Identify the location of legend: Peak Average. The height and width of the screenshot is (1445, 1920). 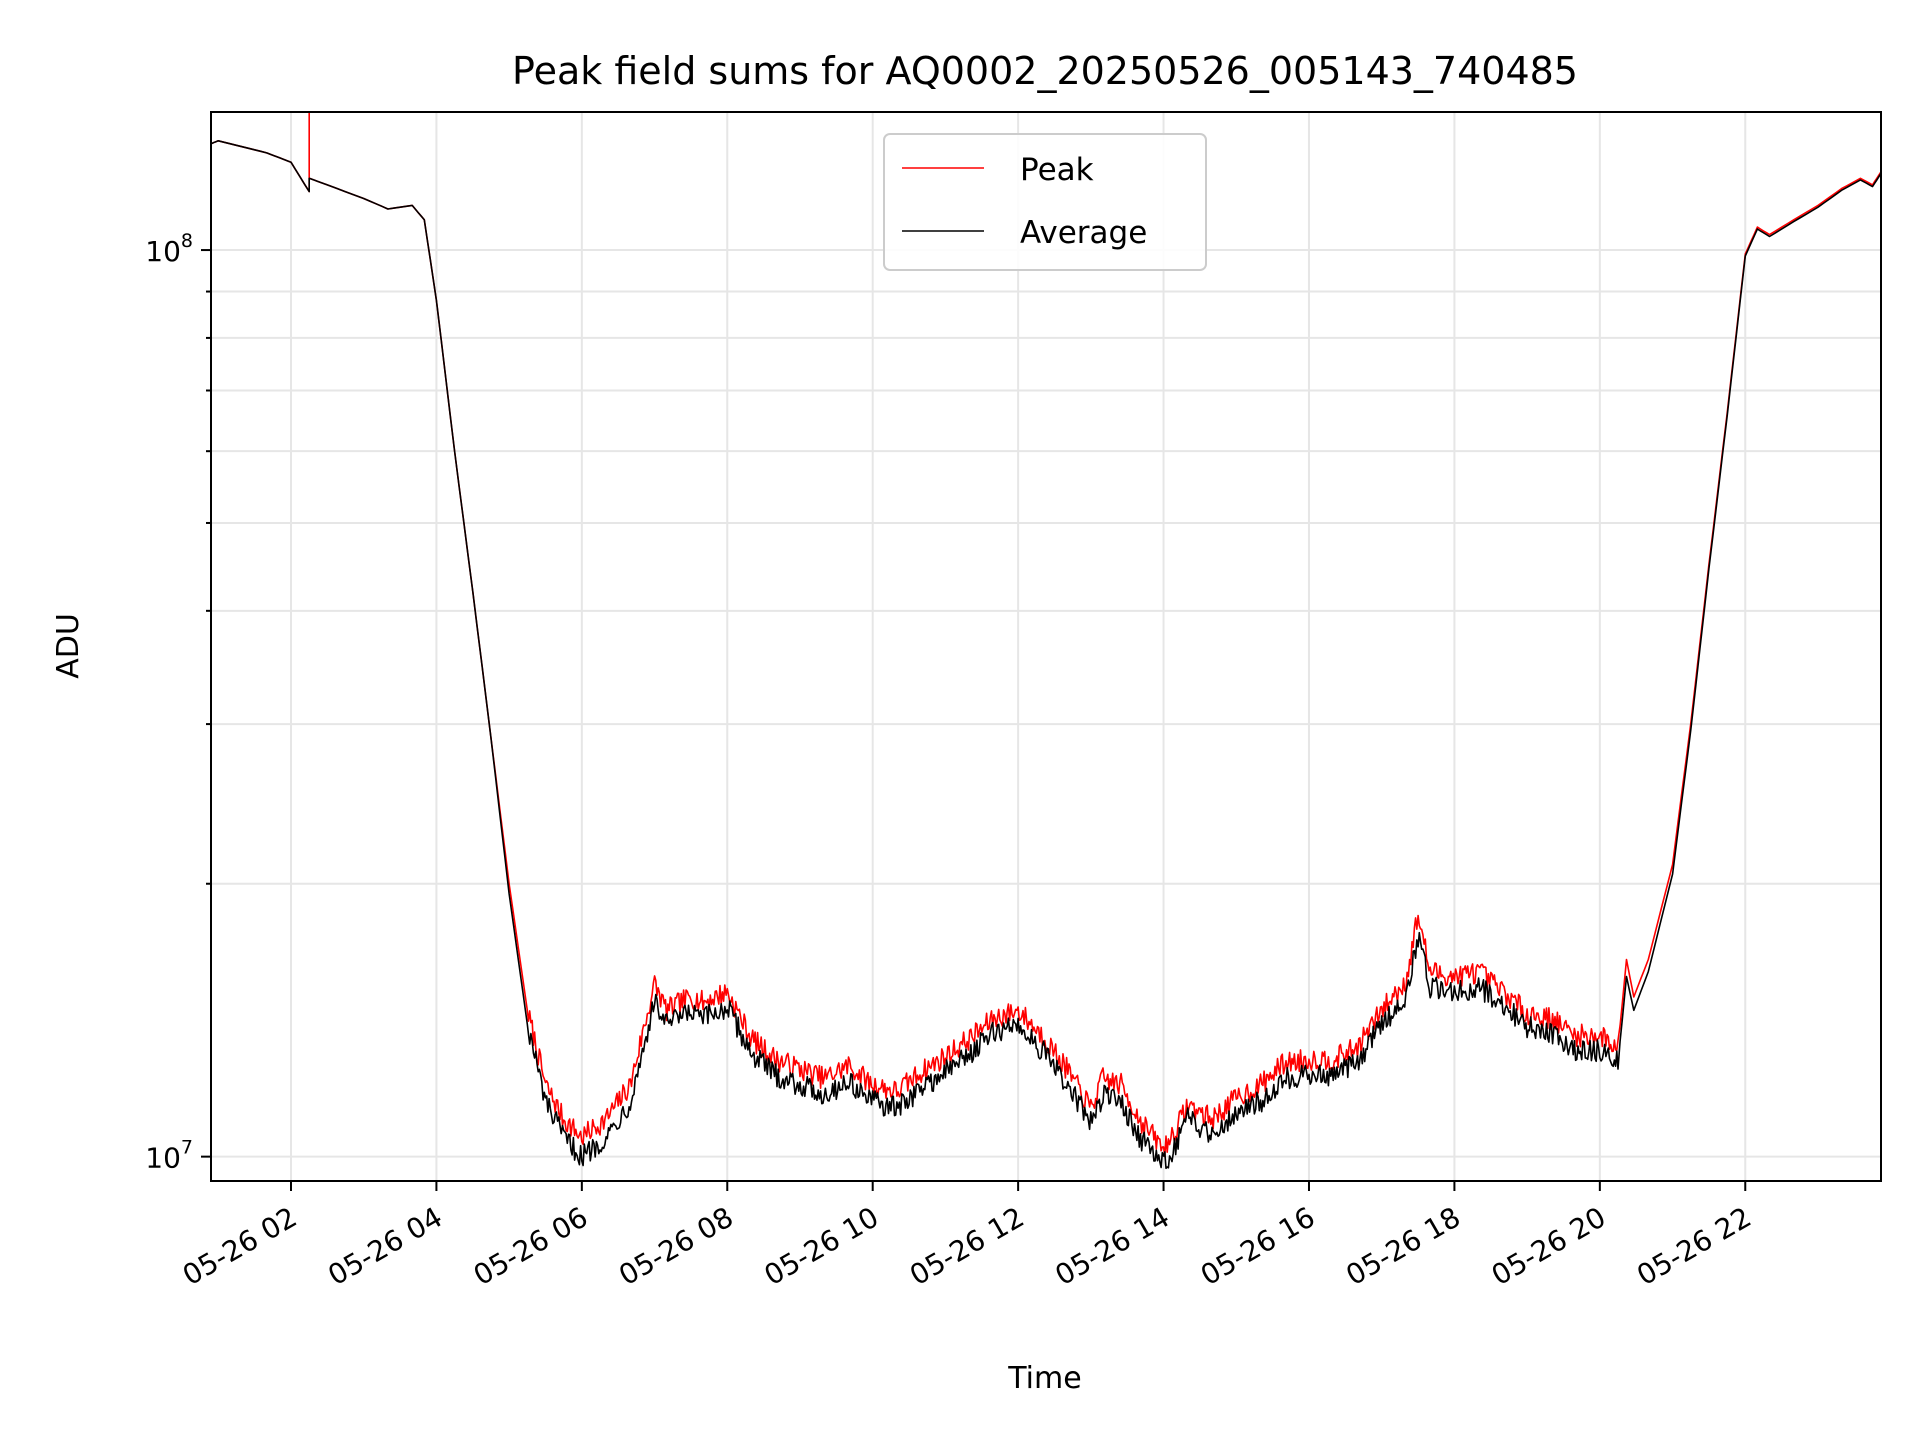
(1045, 202).